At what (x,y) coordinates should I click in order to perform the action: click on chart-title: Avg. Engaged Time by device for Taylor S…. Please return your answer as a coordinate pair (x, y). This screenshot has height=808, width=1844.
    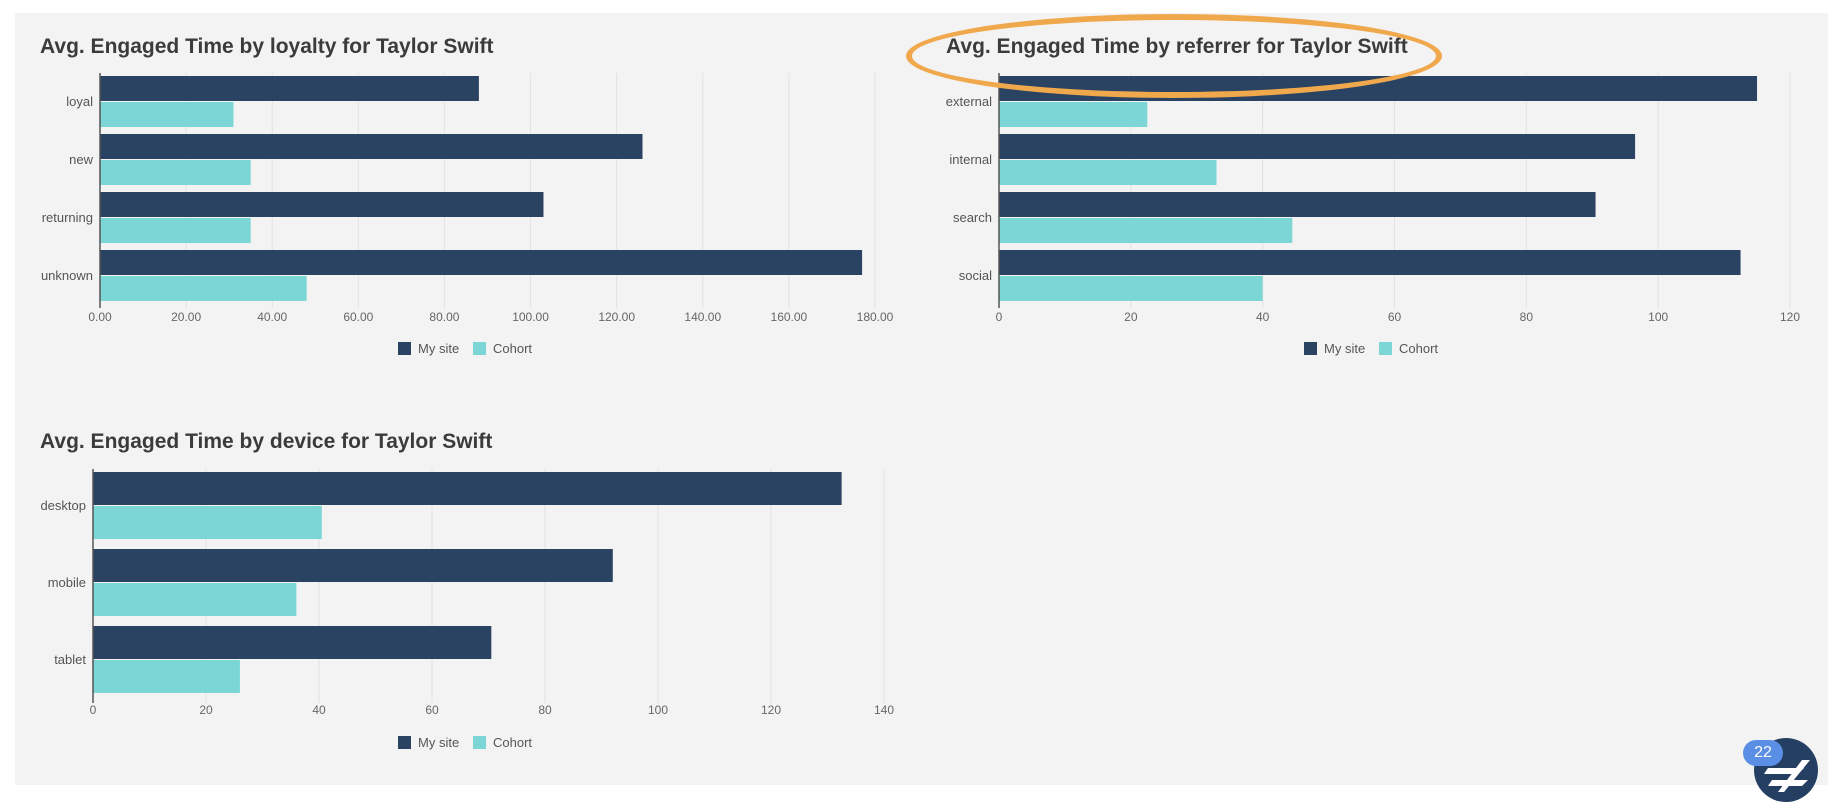
    Looking at the image, I should click on (266, 441).